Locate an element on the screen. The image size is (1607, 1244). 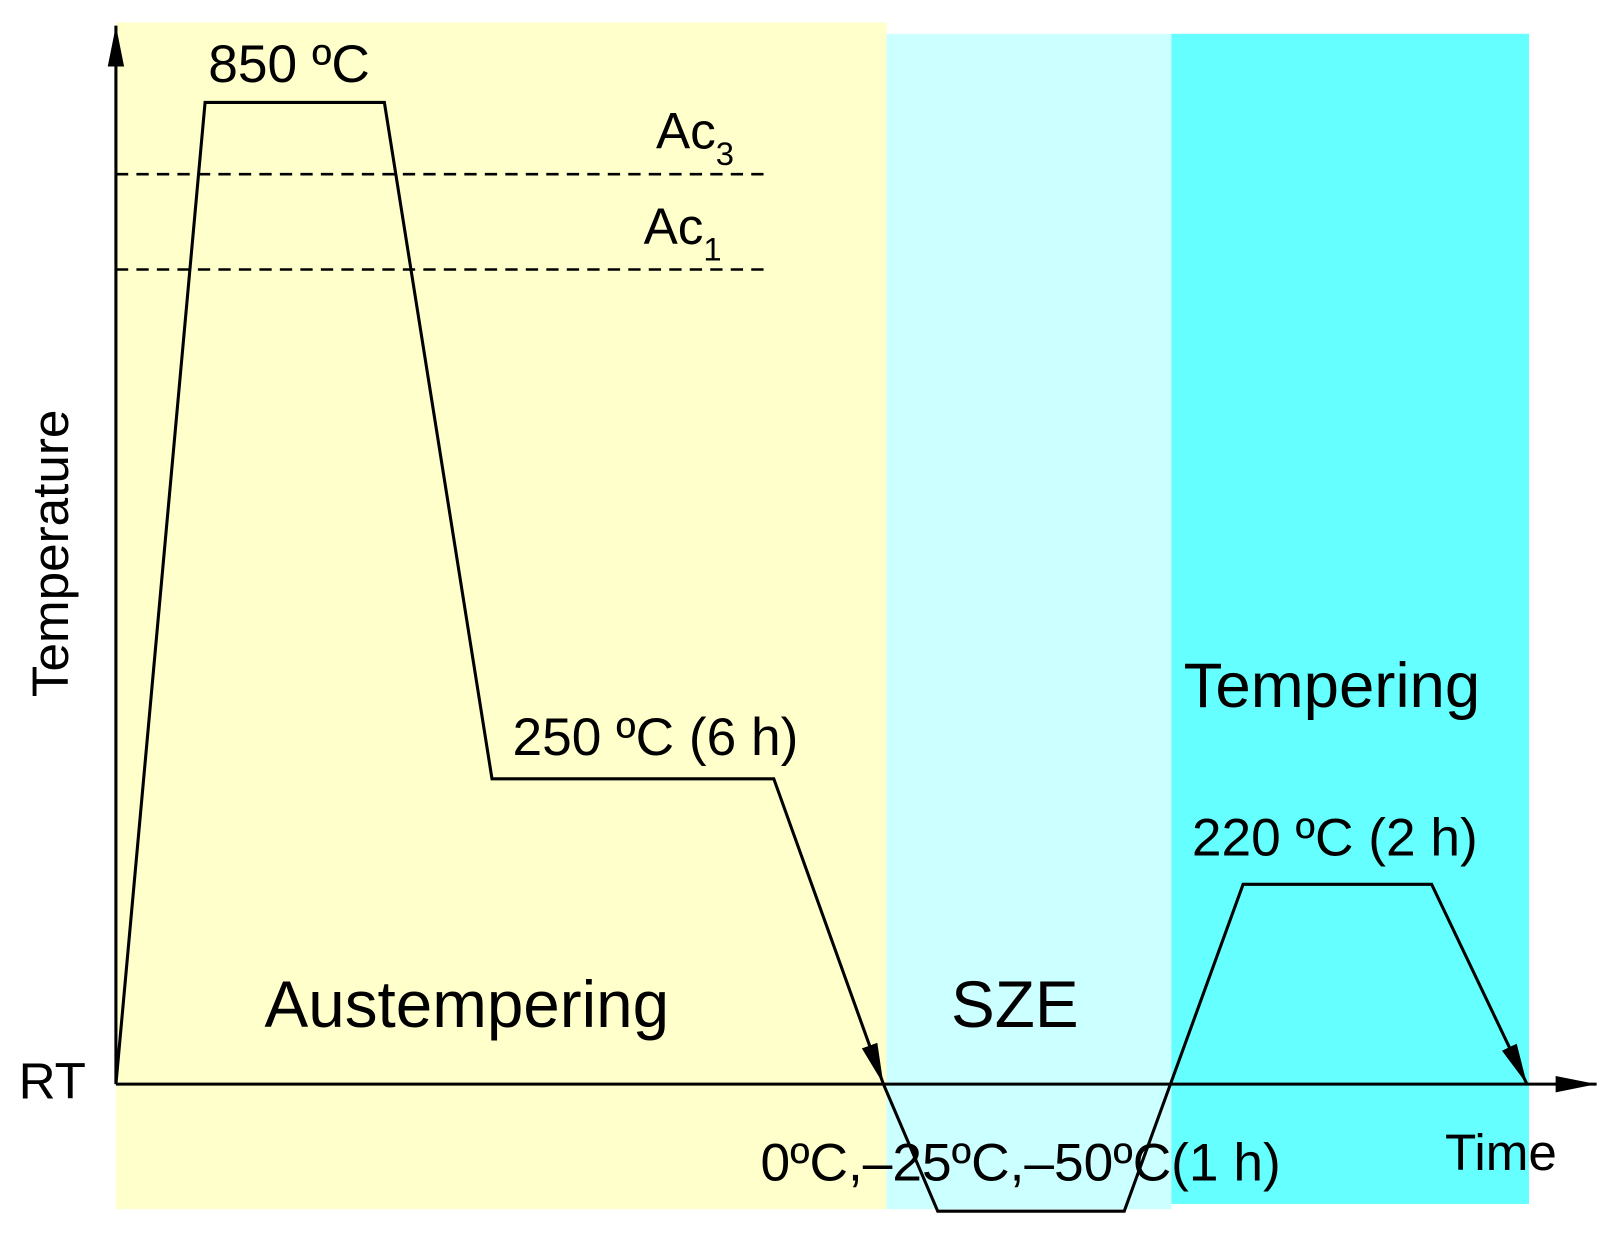
ac3-base: Ac is located at coordinates (686, 131).